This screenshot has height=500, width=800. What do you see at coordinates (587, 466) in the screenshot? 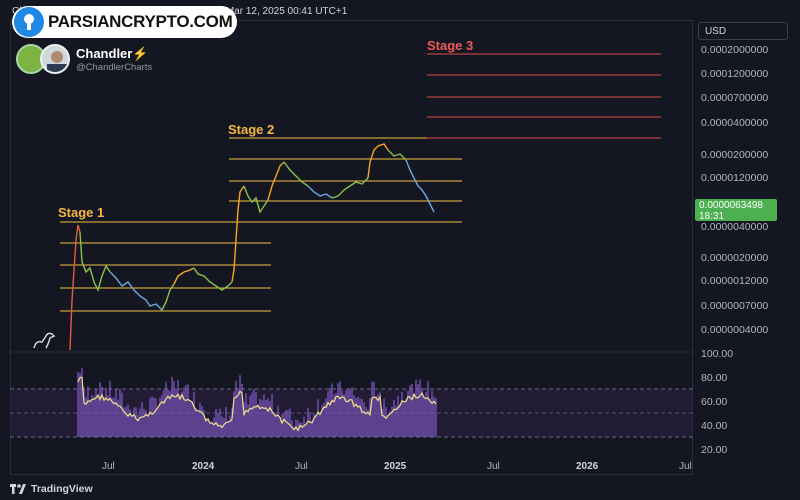
I see `time-label: 2026` at bounding box center [587, 466].